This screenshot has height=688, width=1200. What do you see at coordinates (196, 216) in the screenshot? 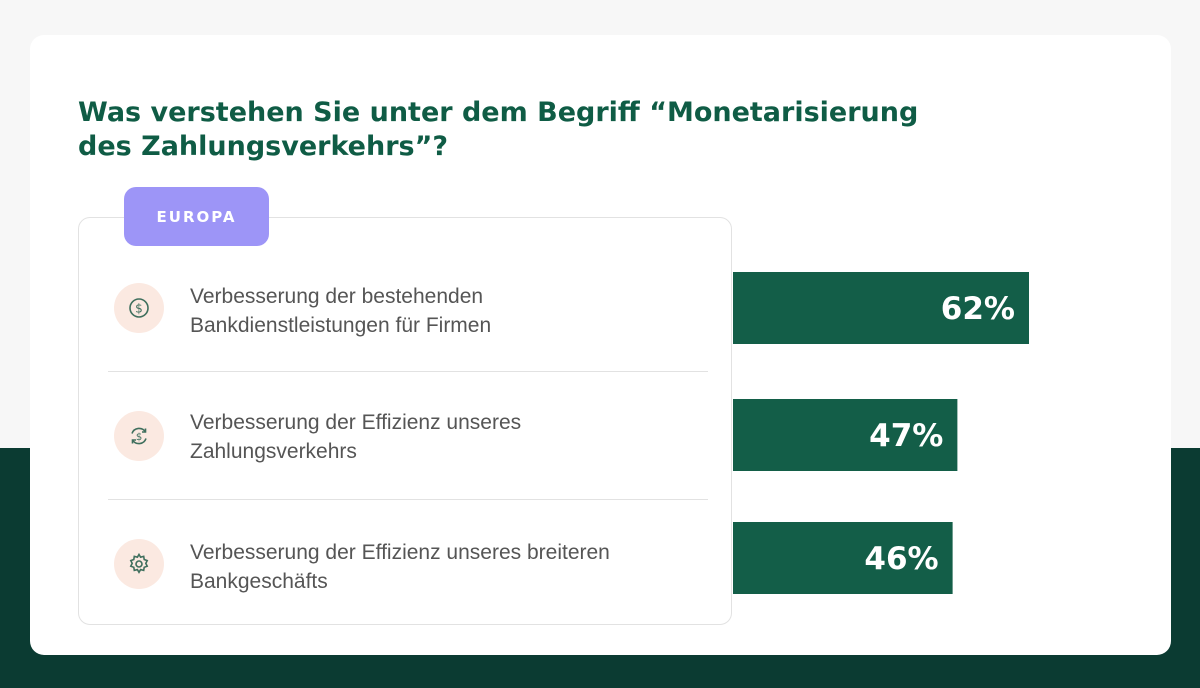
I see `region-badge: EUROPA` at bounding box center [196, 216].